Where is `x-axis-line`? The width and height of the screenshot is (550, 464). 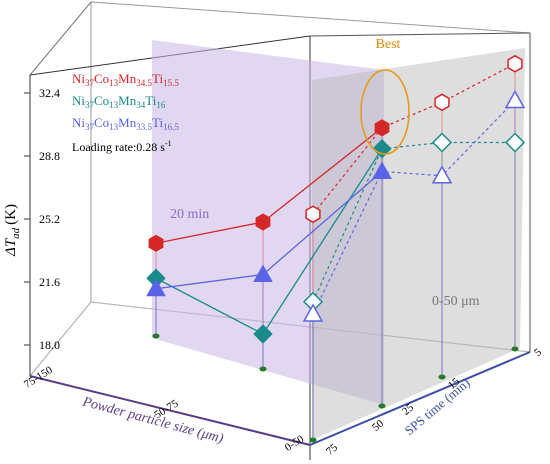 x-axis-line is located at coordinates (170, 410).